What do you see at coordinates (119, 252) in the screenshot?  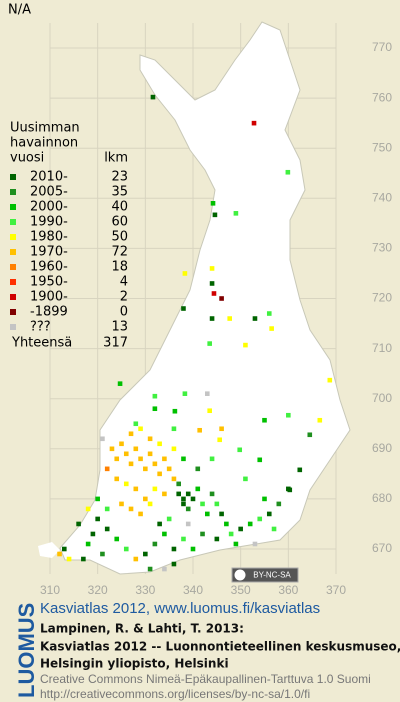 I see `legend-count: 72` at bounding box center [119, 252].